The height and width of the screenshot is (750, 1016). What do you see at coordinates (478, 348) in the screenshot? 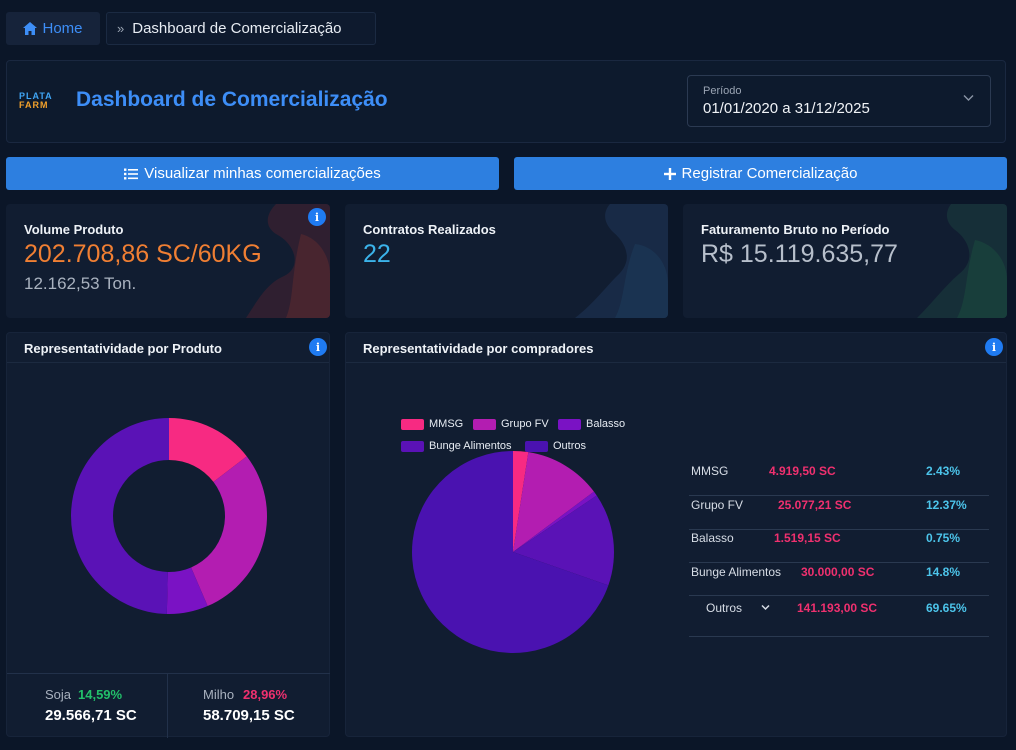
I see `buyers-panel-title: Representatividade por compradores` at bounding box center [478, 348].